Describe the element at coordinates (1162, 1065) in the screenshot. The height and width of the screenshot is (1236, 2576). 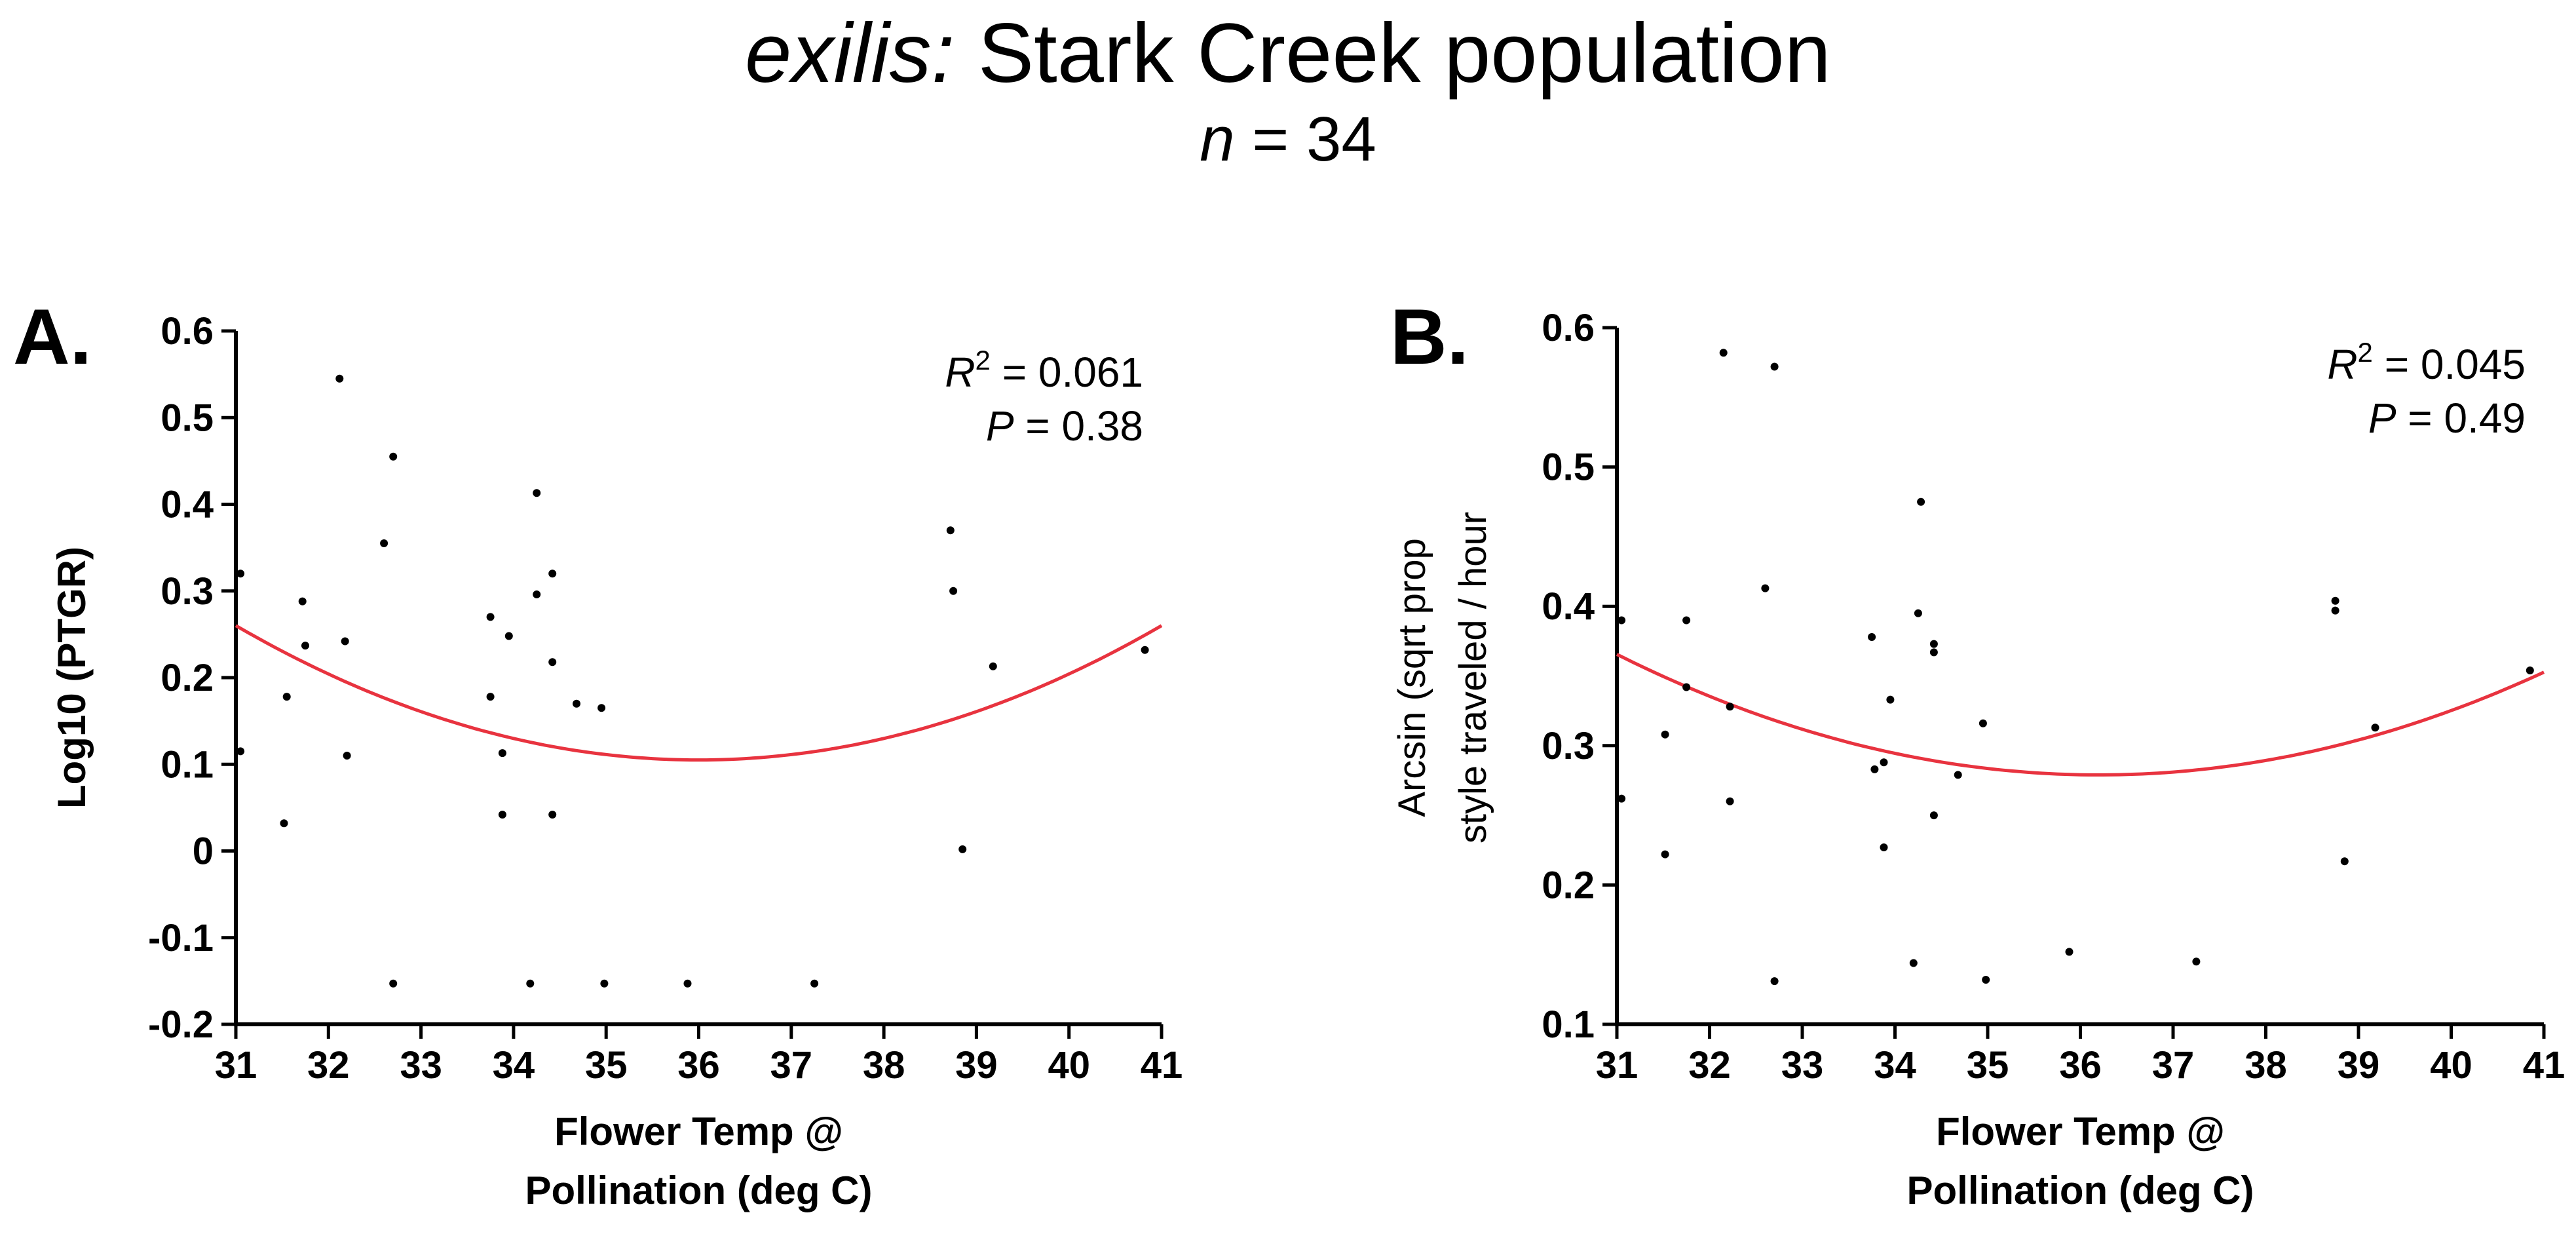
I see `x-tick-label: 41` at that location.